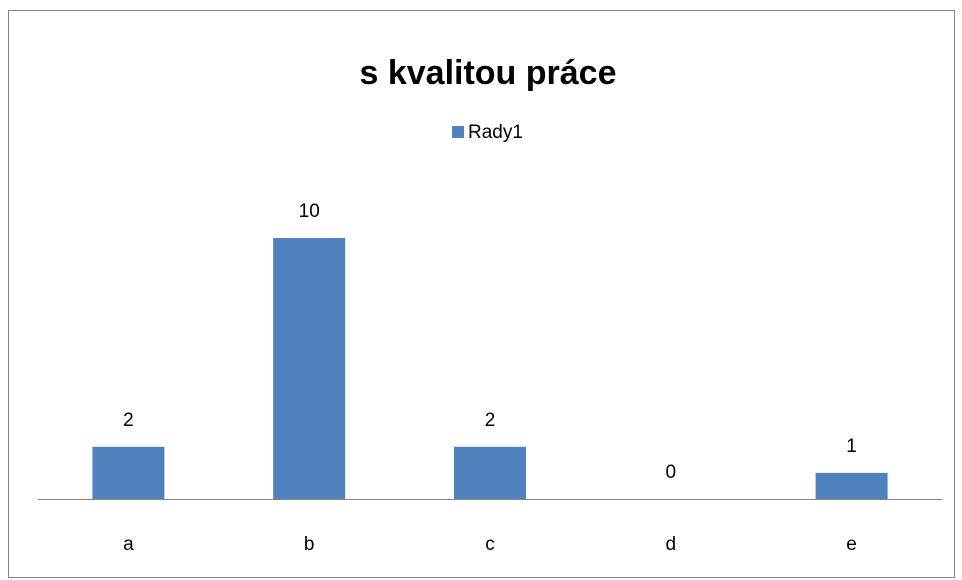 The height and width of the screenshot is (580, 962). Describe the element at coordinates (458, 132) in the screenshot. I see `legend-swatch` at that location.